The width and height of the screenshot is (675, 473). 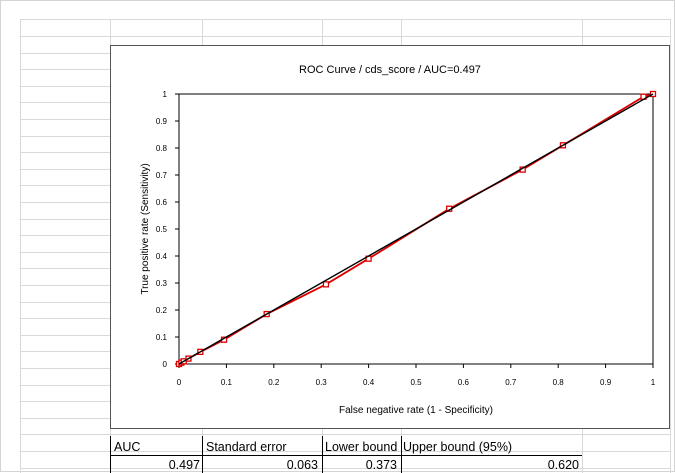 I want to click on x-tick-label: 0.2, so click(x=274, y=382).